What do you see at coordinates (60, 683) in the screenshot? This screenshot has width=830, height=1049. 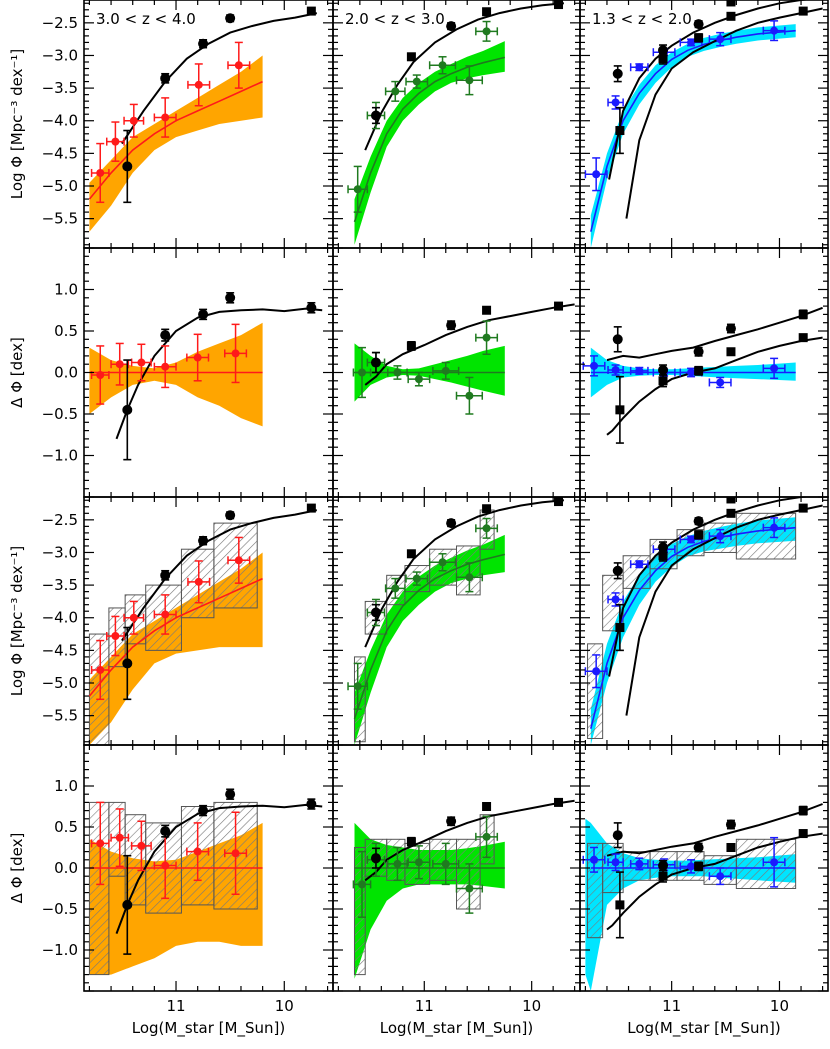 I see `y-tick-label: −5.0` at bounding box center [60, 683].